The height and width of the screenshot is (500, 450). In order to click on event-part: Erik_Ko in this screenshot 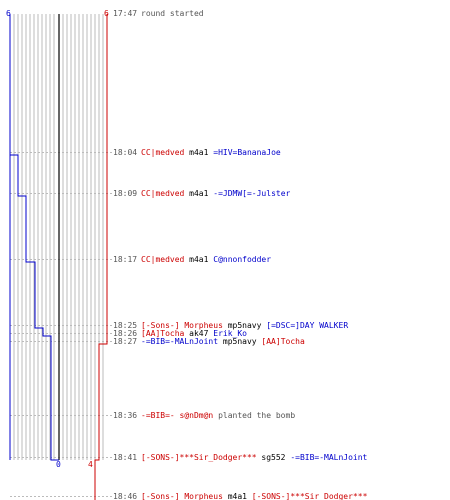, I will do `click(230, 333)`.